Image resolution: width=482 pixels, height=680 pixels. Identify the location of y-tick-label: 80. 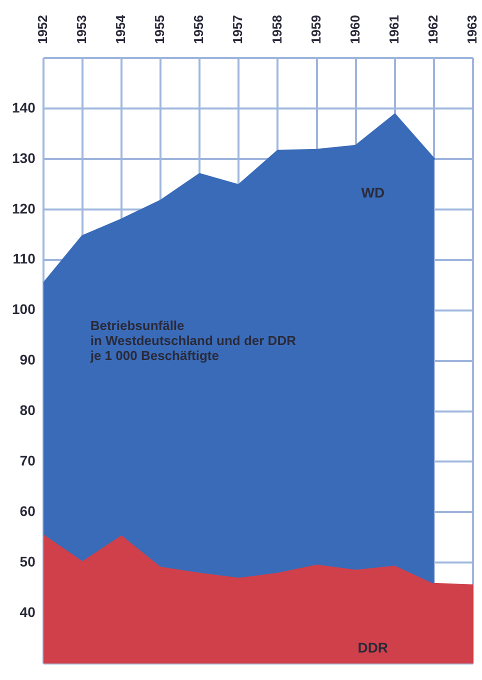
(28, 410).